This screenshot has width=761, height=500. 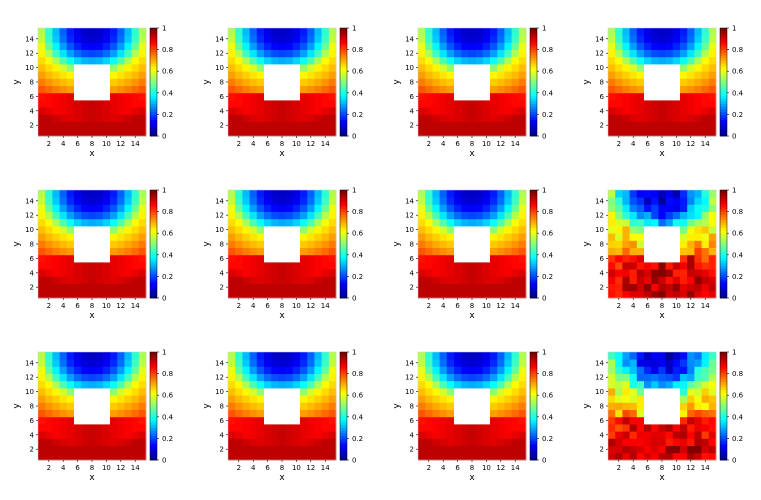 What do you see at coordinates (29, 230) in the screenshot?
I see `y-tick-label: 10` at bounding box center [29, 230].